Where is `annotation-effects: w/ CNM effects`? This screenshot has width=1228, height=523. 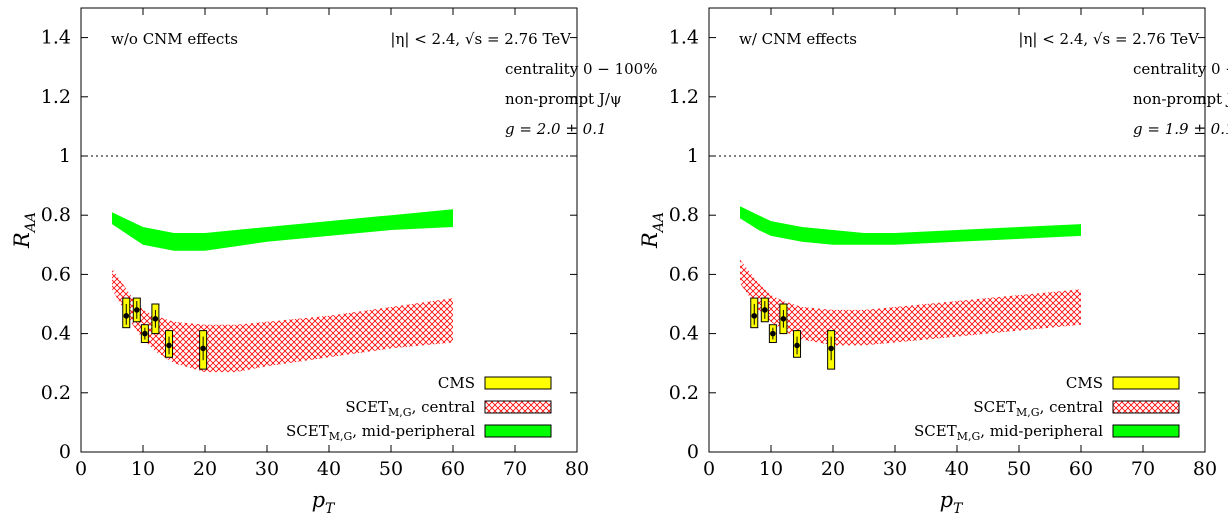
annotation-effects: w/ CNM effects is located at coordinates (798, 39).